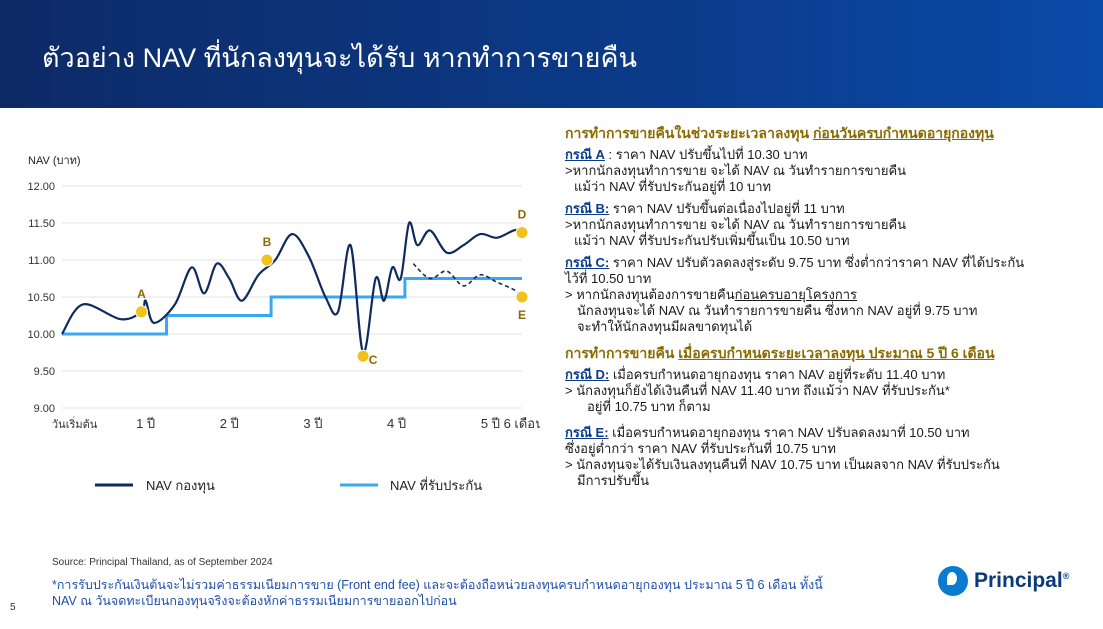  Describe the element at coordinates (41, 261) in the screenshot. I see `y-tick-label: 11.00` at that location.